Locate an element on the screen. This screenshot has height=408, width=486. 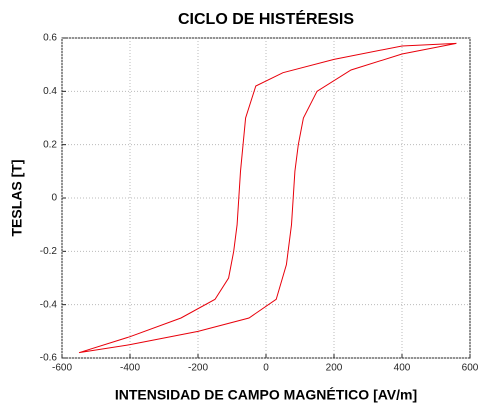
y-tick-label: -0.2 is located at coordinates (49, 251).